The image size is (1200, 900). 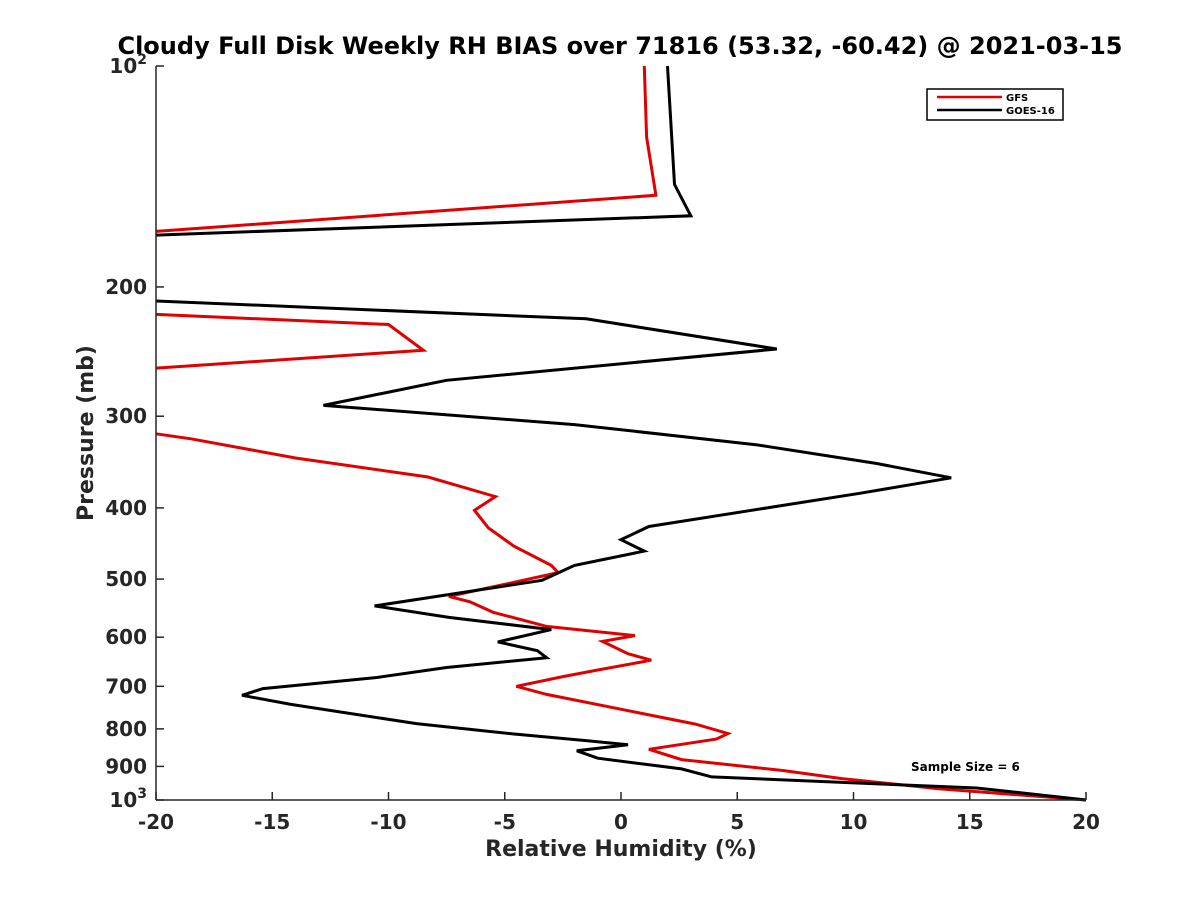 What do you see at coordinates (621, 822) in the screenshot?
I see `x-tick-label: 0` at bounding box center [621, 822].